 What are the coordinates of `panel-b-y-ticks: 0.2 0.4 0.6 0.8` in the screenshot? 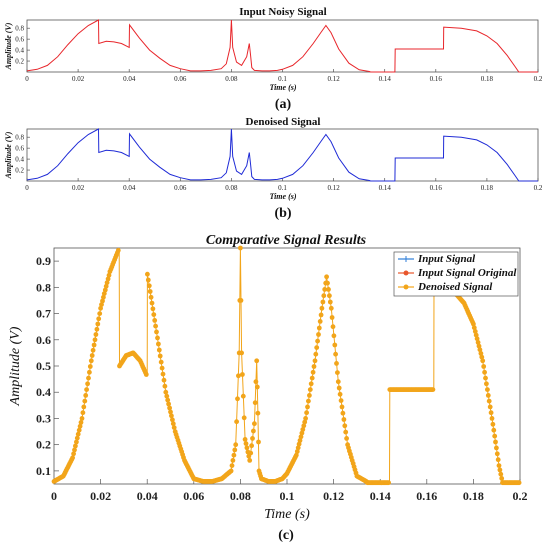 It's located at (22, 154).